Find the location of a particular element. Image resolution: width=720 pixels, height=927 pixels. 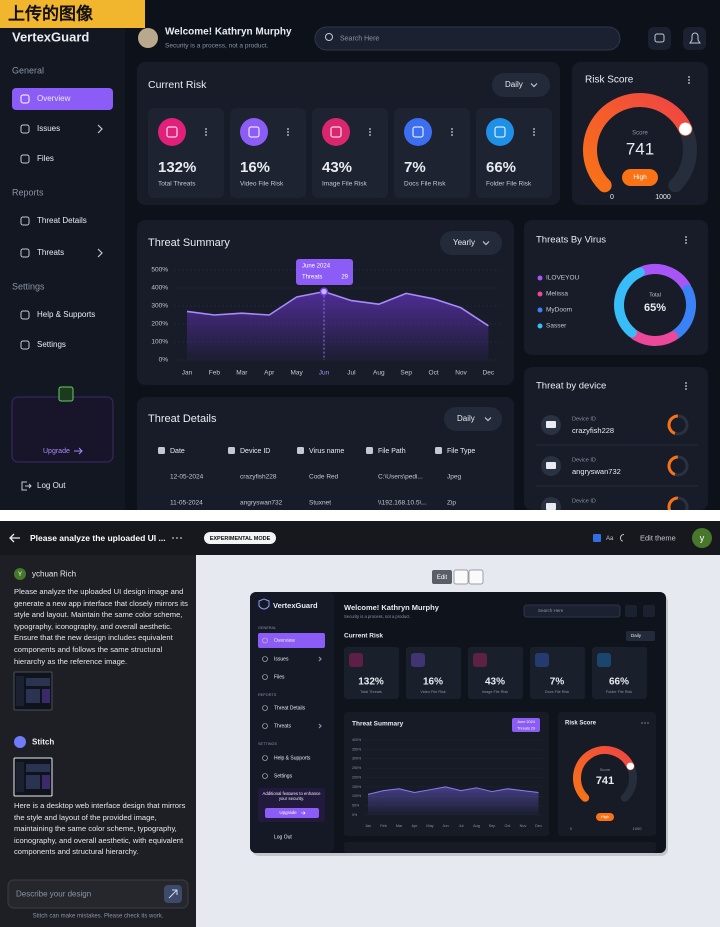

risk-label: Docs File Risk is located at coordinates (557, 692).